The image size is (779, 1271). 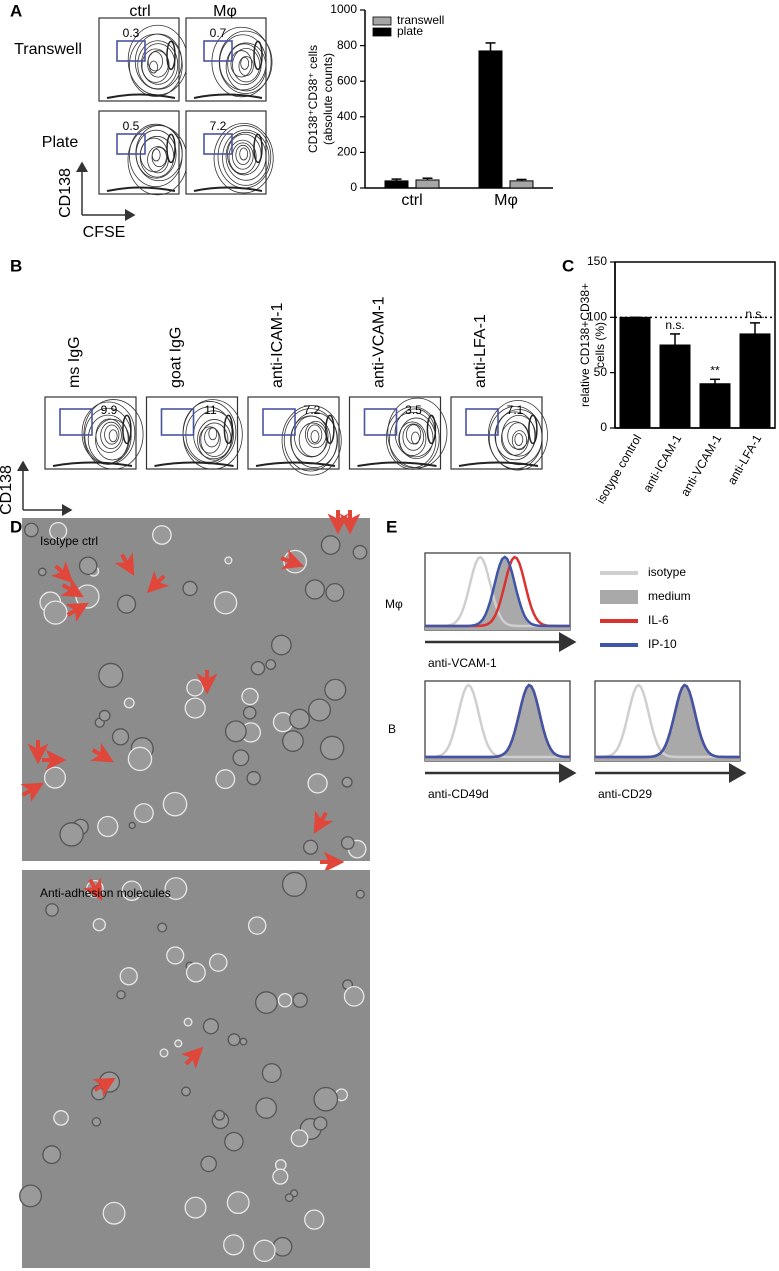 What do you see at coordinates (601, 372) in the screenshot?
I see `y-tick-label: 50` at bounding box center [601, 372].